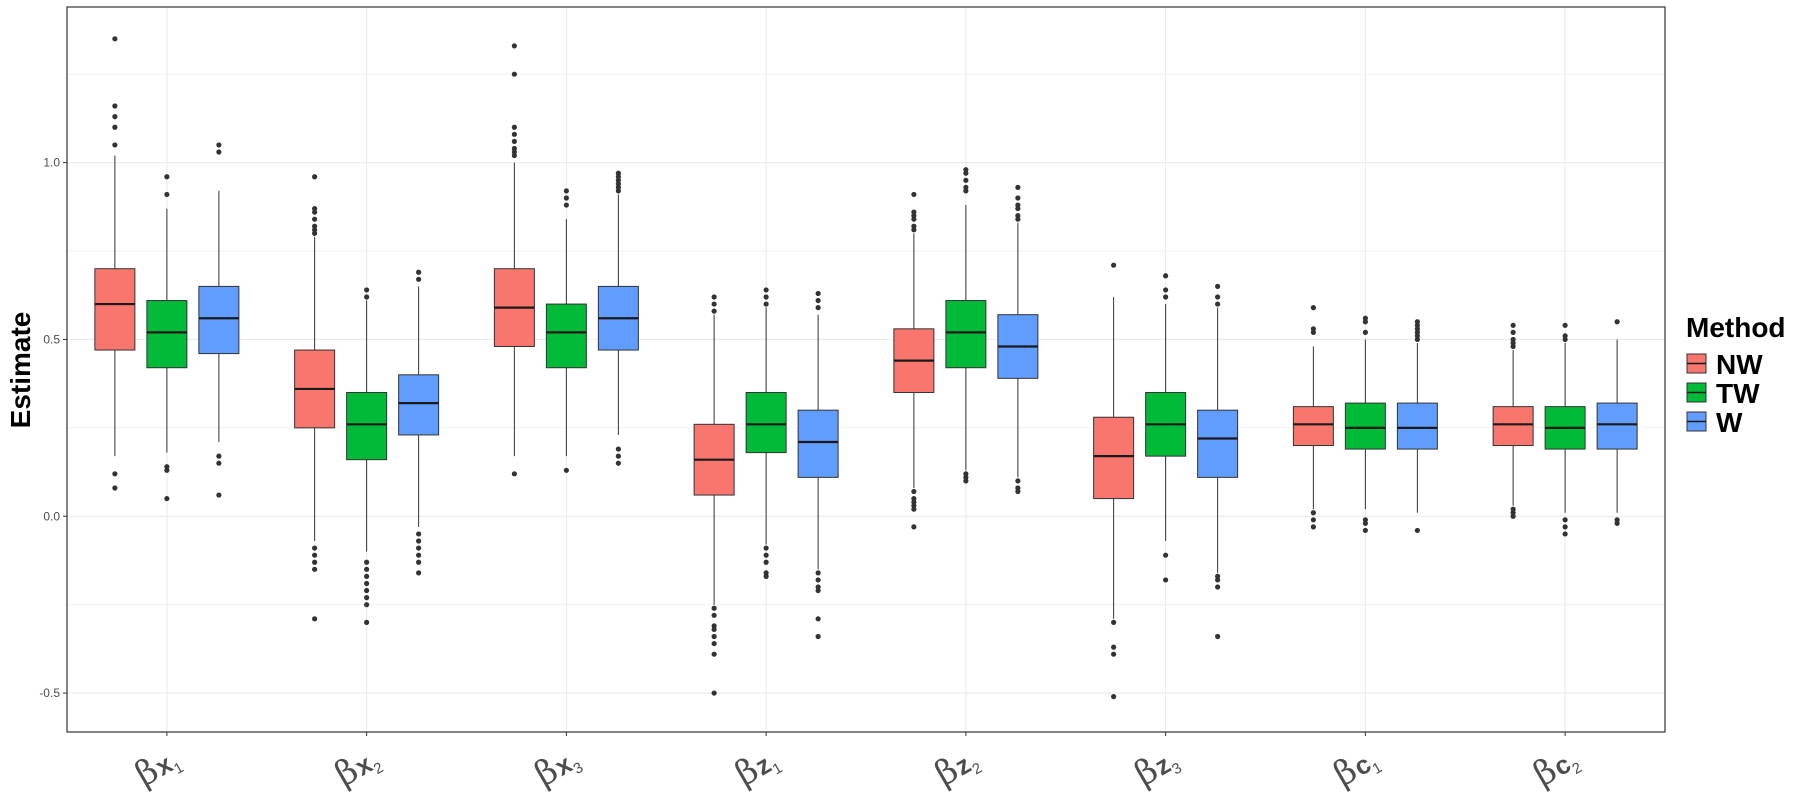 Image resolution: width=1800 pixels, height=800 pixels. What do you see at coordinates (1729, 422) in the screenshot?
I see `legend-label: W` at bounding box center [1729, 422].